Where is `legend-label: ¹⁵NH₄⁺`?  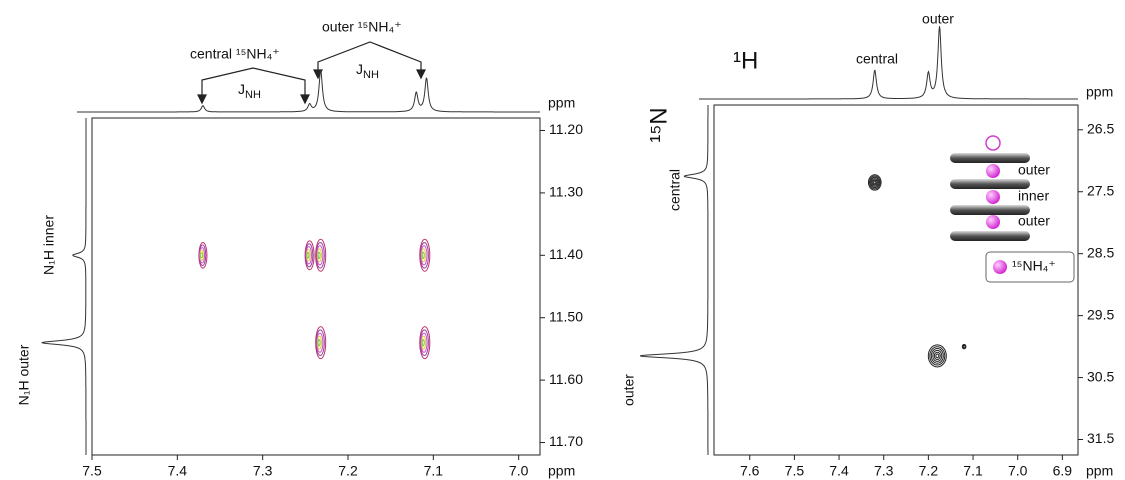
legend-label: ¹⁵NH₄⁺ is located at coordinates (1034, 266).